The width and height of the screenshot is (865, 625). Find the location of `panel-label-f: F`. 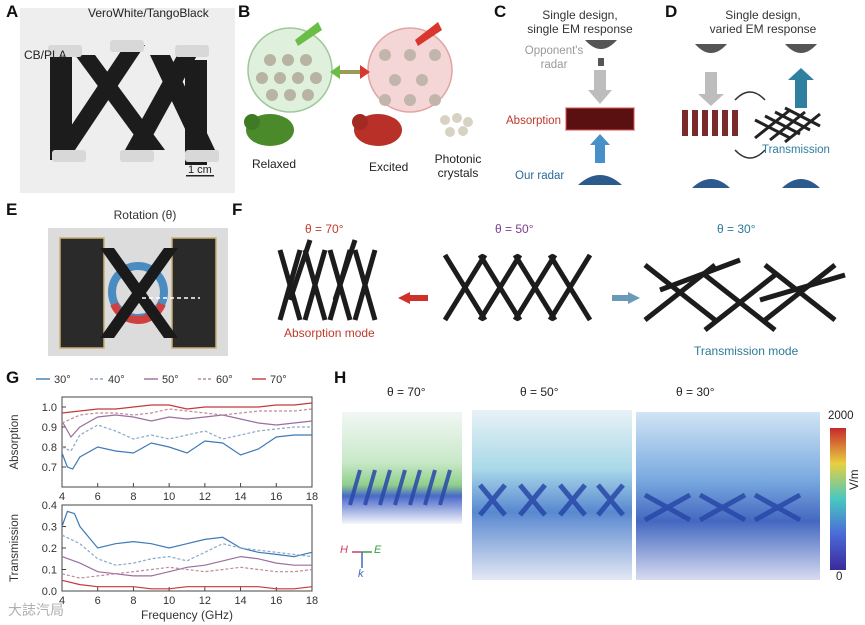

panel-label-f: F is located at coordinates (237, 209).